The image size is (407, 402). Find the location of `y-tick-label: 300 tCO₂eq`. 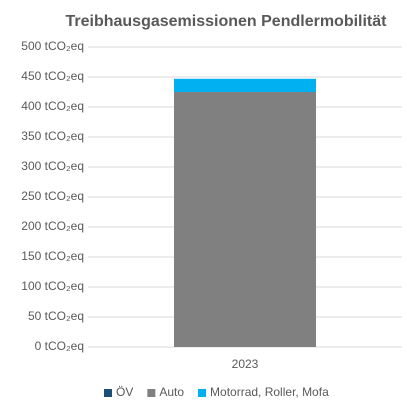

y-tick-label: 300 tCO₂eq is located at coordinates (52, 166).